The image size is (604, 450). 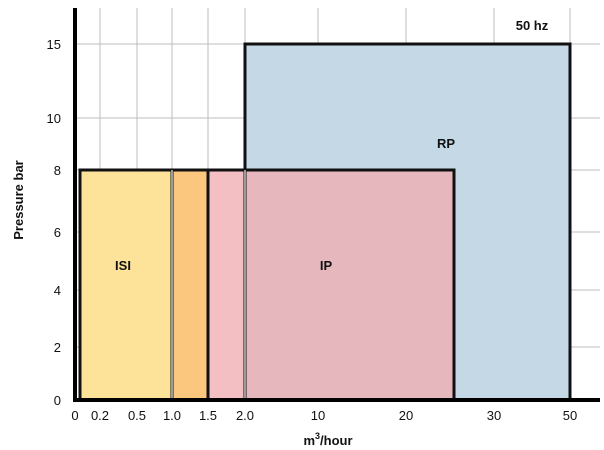 I want to click on y-tick-label: 2, so click(x=57, y=347).